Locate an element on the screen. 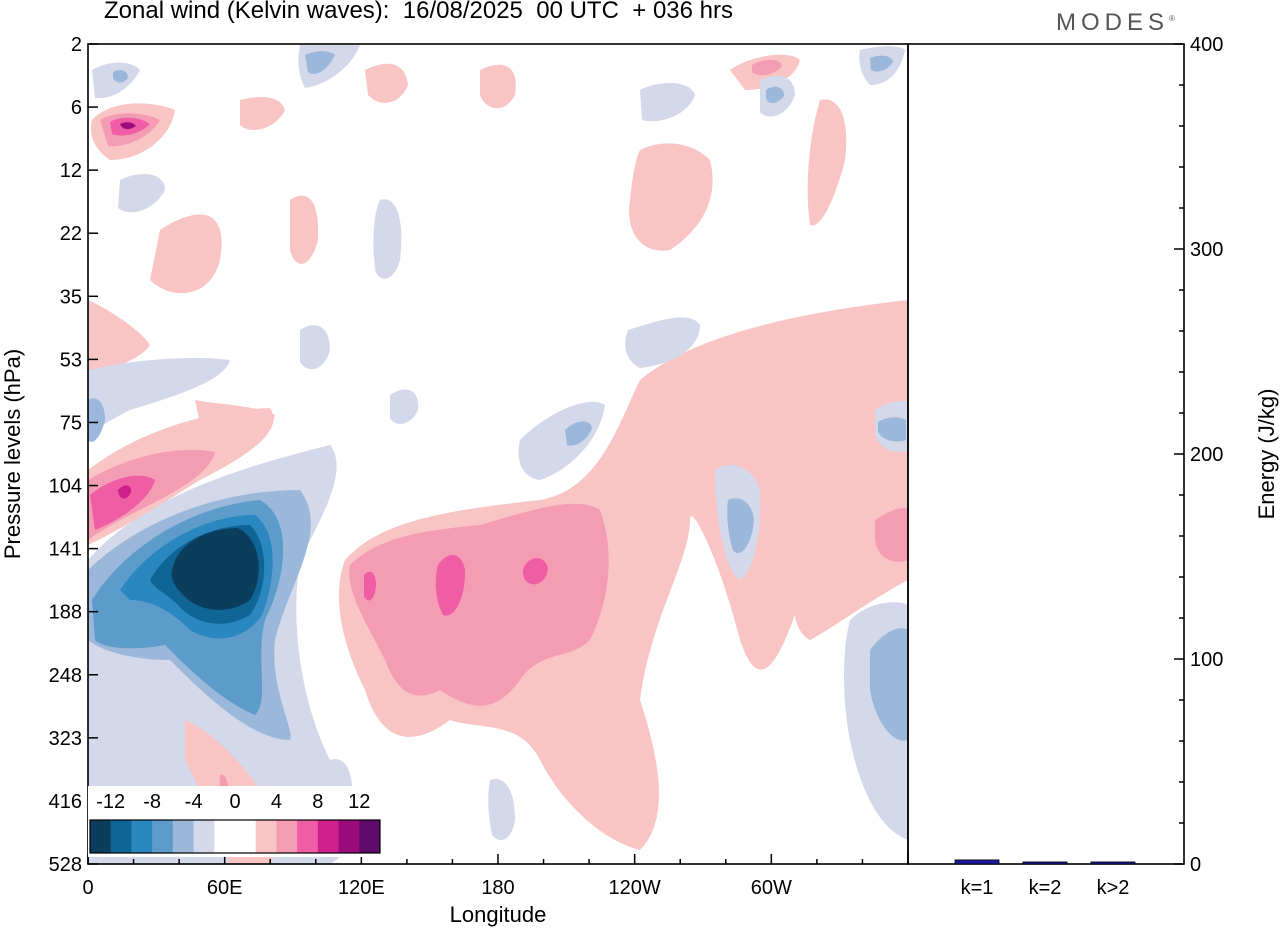  y-tick-label: 22 is located at coordinates (71, 234).